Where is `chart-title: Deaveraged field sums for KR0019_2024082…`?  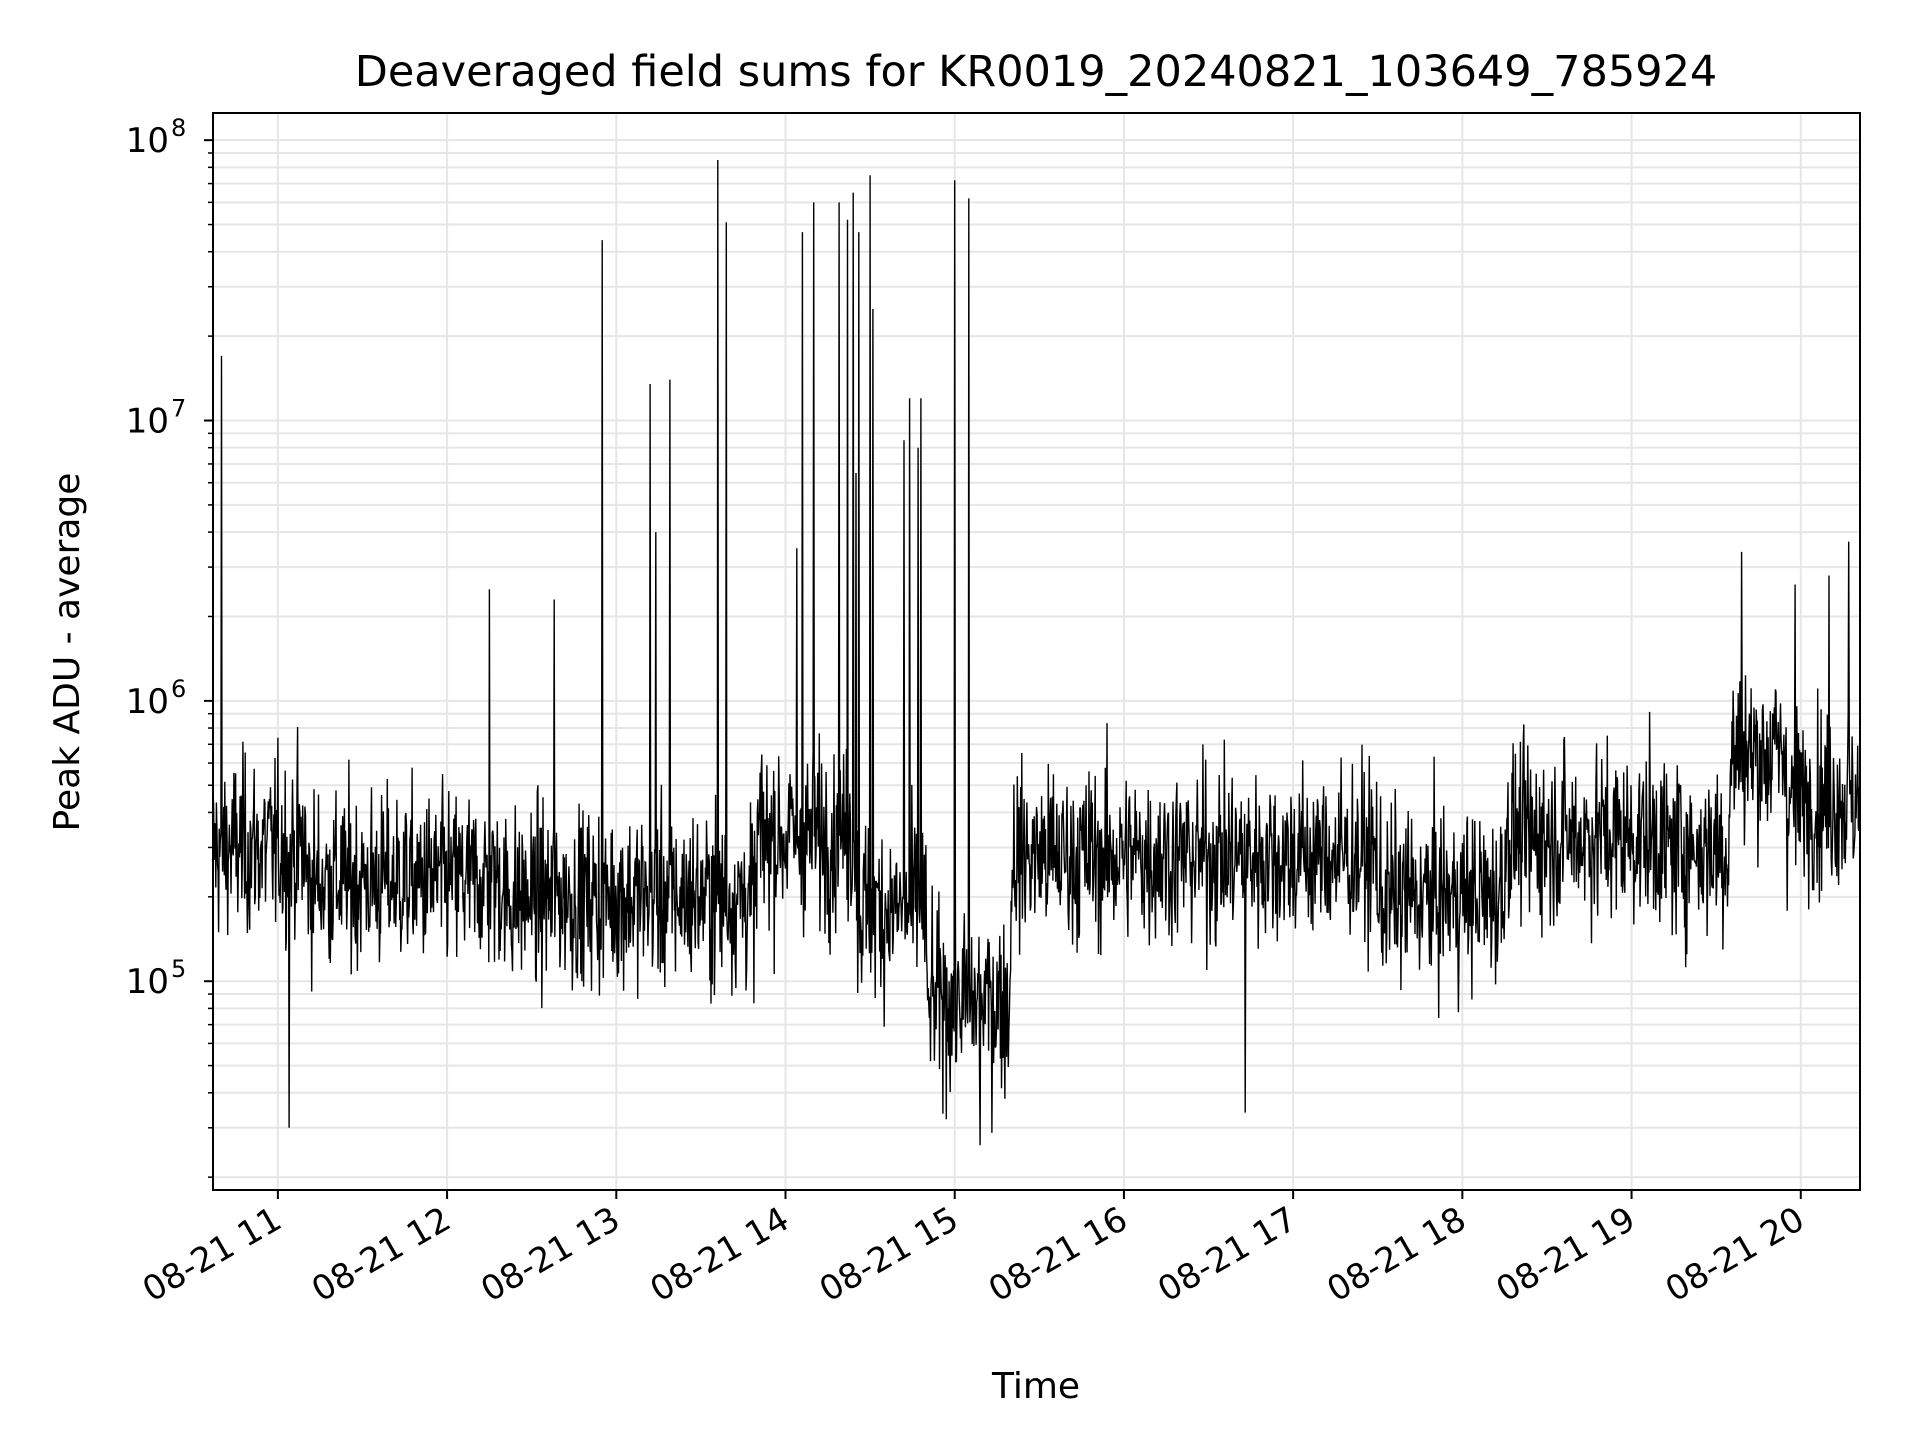
chart-title: Deaveraged field sums for KR0019_2024082… is located at coordinates (1036, 72).